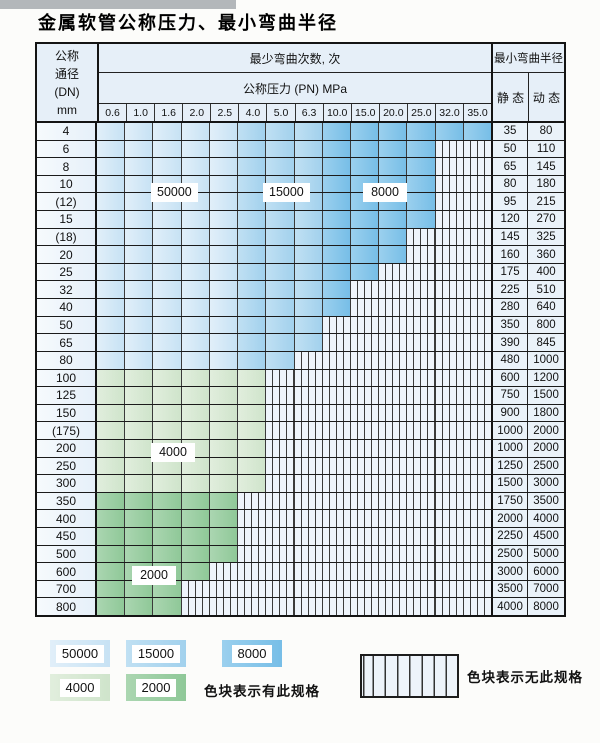 Image resolution: width=600 pixels, height=743 pixels. Describe the element at coordinates (67, 413) in the screenshot. I see `dn-cell: 150` at that location.